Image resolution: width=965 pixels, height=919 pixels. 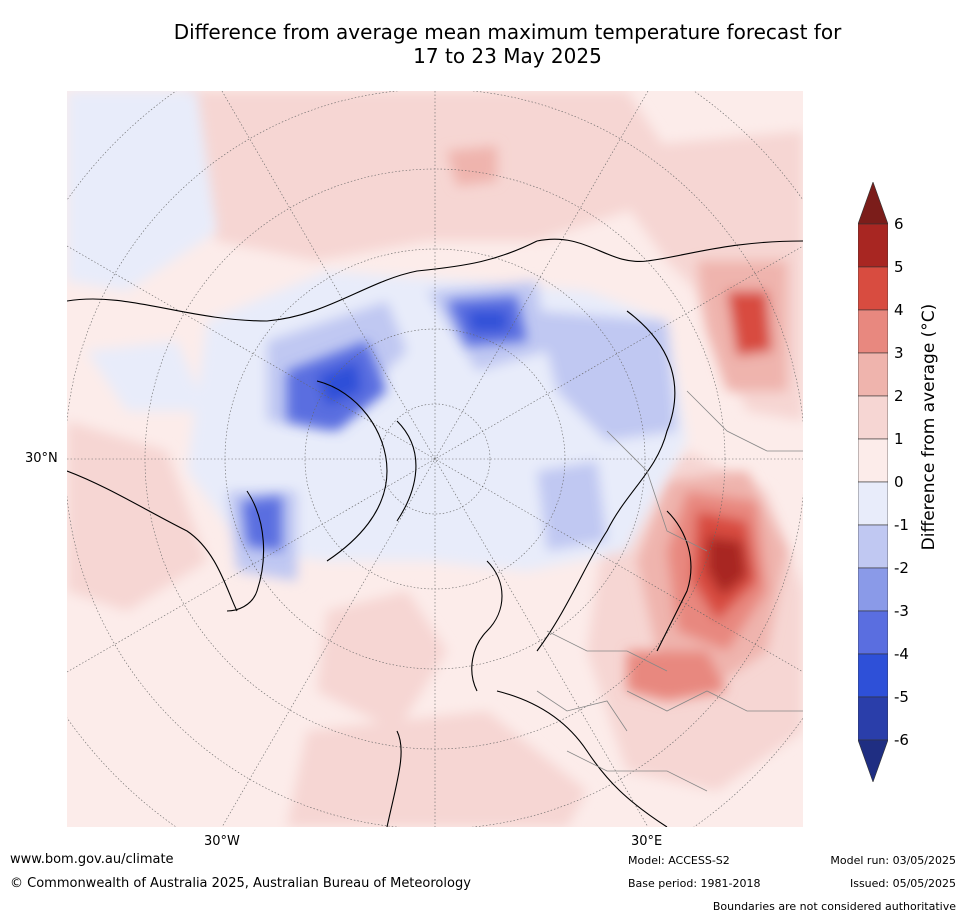 I want to click on lon-label-30e: 30°E, so click(x=647, y=841).